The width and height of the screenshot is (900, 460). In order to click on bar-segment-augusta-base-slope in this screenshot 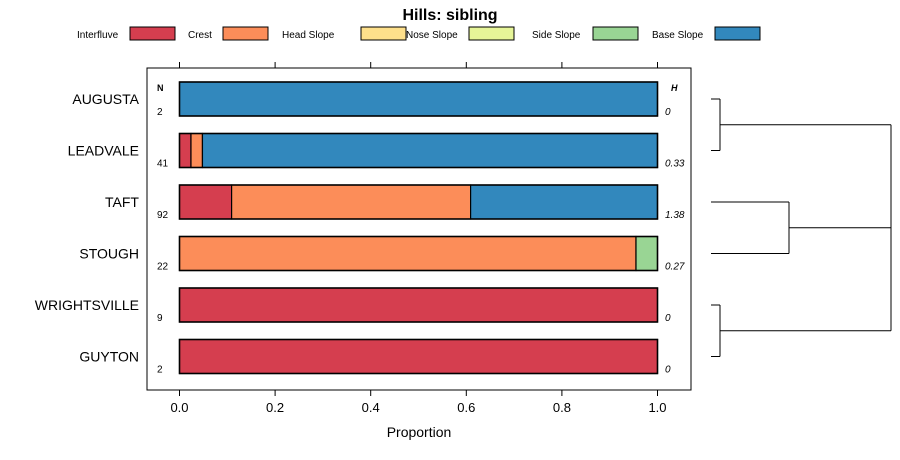, I will do `click(418, 99)`.